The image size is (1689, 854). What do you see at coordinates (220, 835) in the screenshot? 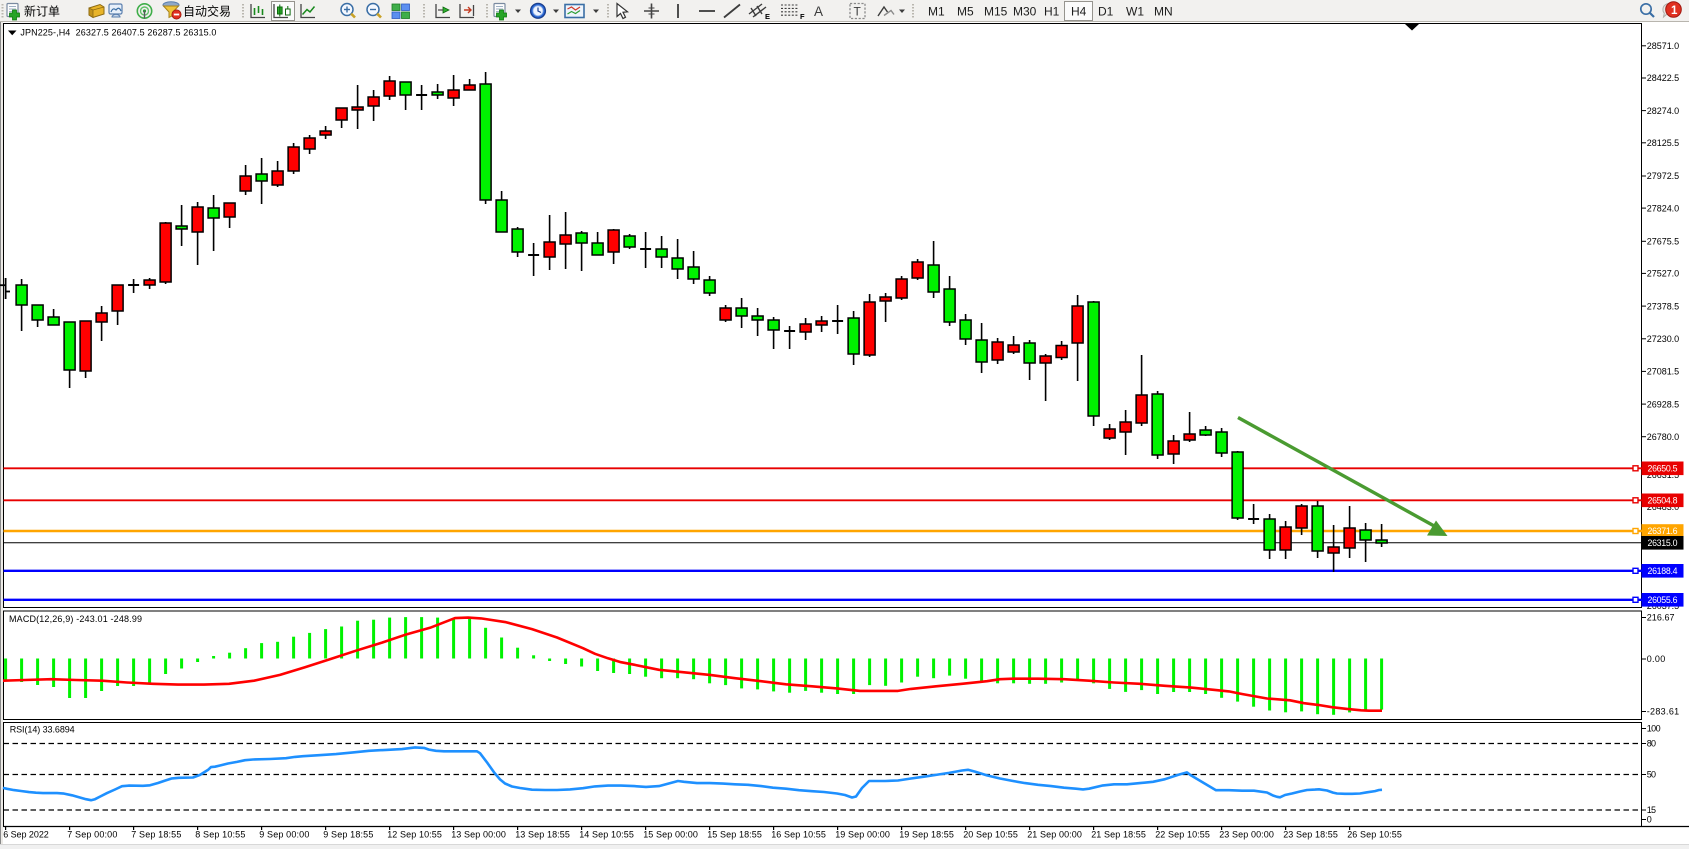
I see `svg-text: 8 Sep 10:55` at bounding box center [220, 835].